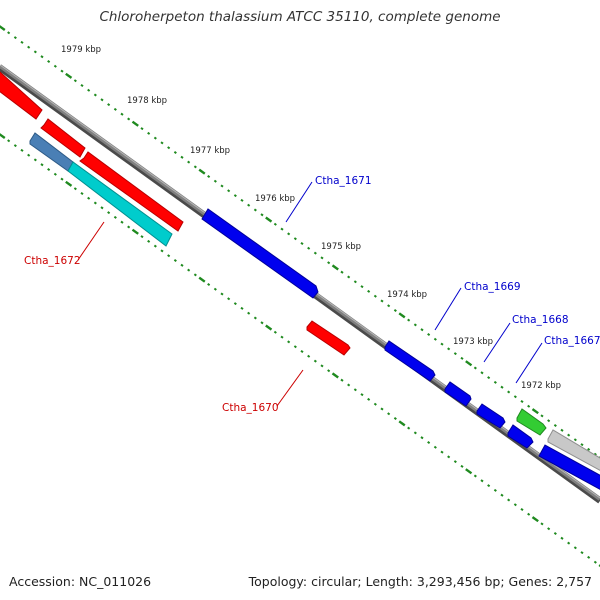  What do you see at coordinates (250, 408) in the screenshot?
I see `gene-label-ctha-1670: Ctha_1670` at bounding box center [250, 408].